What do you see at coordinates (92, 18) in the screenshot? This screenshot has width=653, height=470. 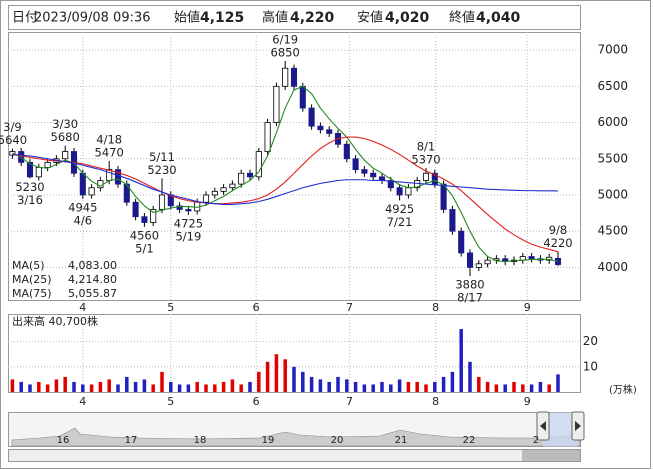 I see `header-value: 2023/09/08 09:36` at bounding box center [92, 18].